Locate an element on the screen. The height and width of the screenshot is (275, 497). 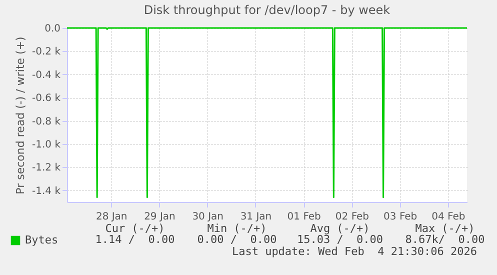
text: 15.03 / 0.00 is located at coordinates (340, 239).